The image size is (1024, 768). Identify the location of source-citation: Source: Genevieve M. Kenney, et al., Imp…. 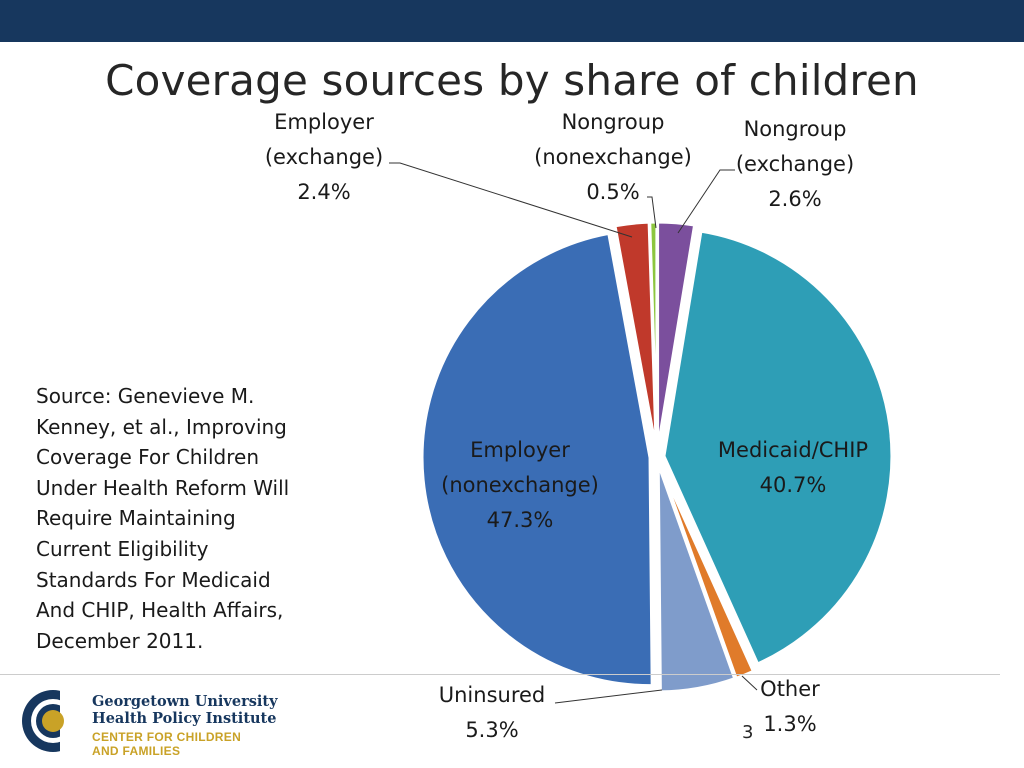
(181, 518).